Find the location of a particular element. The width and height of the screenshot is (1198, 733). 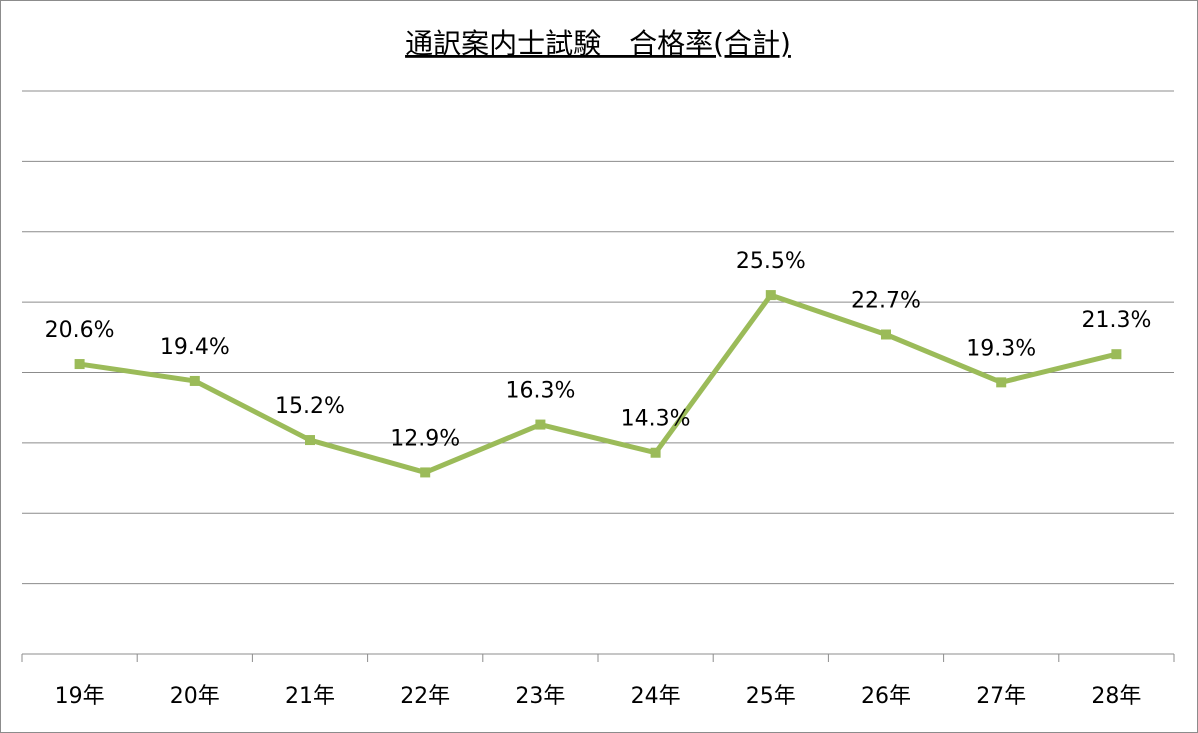

data-label: 16.3% is located at coordinates (540, 391).